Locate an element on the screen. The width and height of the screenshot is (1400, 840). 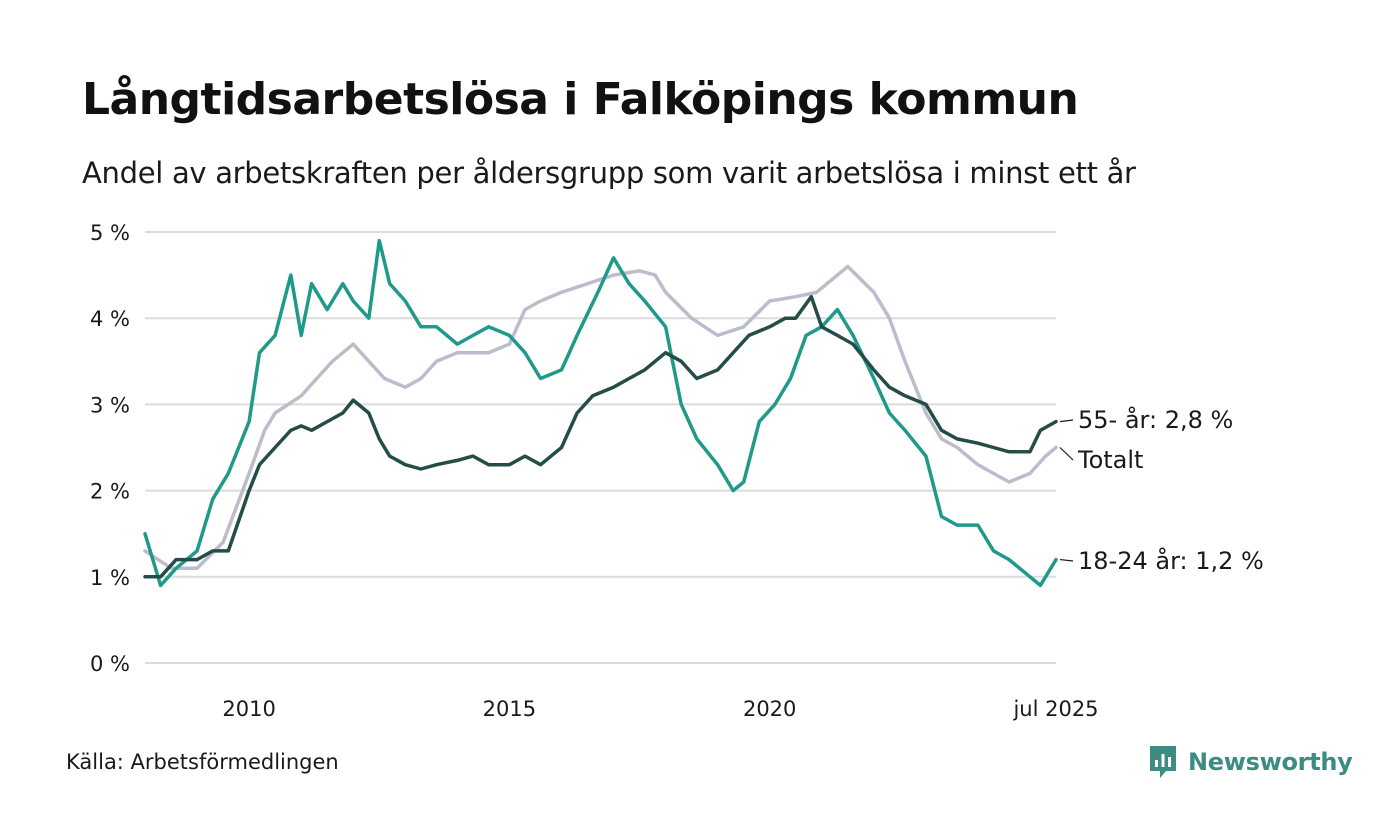
x-tick-label: 2010 is located at coordinates (248, 709).